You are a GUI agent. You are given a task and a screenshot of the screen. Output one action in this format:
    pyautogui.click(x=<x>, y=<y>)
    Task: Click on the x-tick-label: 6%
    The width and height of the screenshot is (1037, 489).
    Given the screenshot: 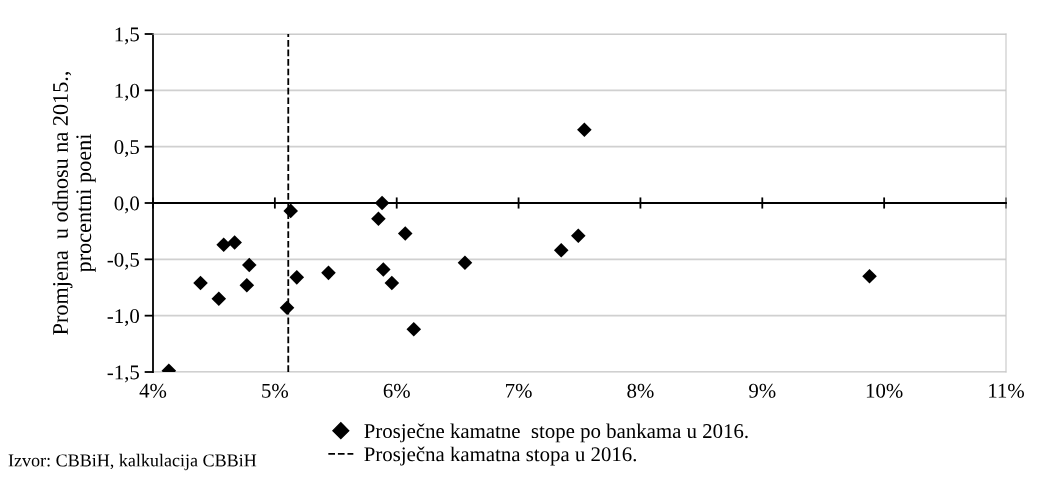 What is the action you would take?
    pyautogui.click(x=396, y=390)
    